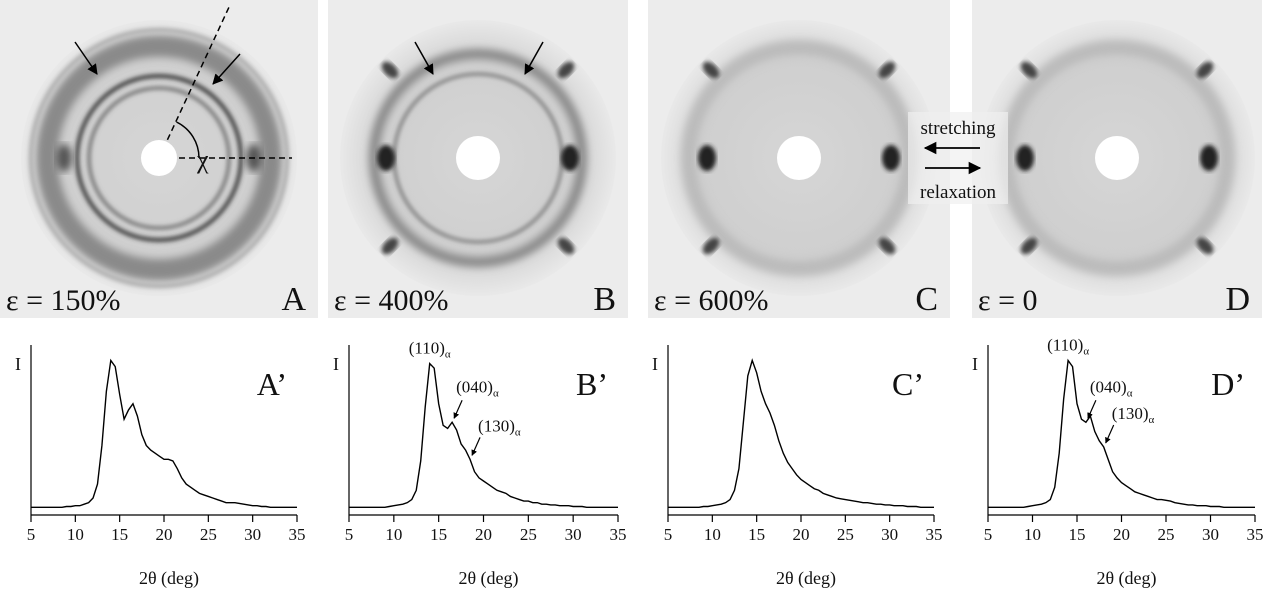  What do you see at coordinates (926, 299) in the screenshot?
I see `panel-letter: C` at bounding box center [926, 299].